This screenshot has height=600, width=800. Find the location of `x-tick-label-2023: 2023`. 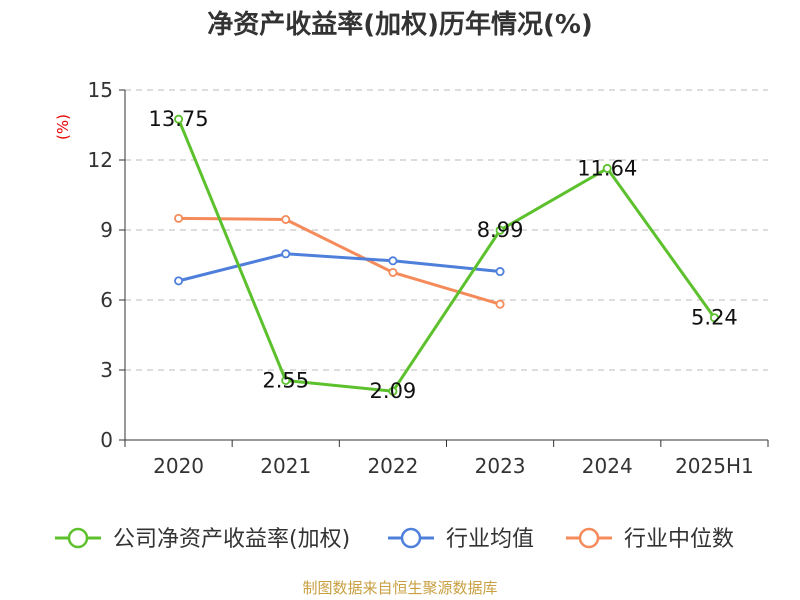

x-tick-label-2023: 2023 is located at coordinates (500, 466).